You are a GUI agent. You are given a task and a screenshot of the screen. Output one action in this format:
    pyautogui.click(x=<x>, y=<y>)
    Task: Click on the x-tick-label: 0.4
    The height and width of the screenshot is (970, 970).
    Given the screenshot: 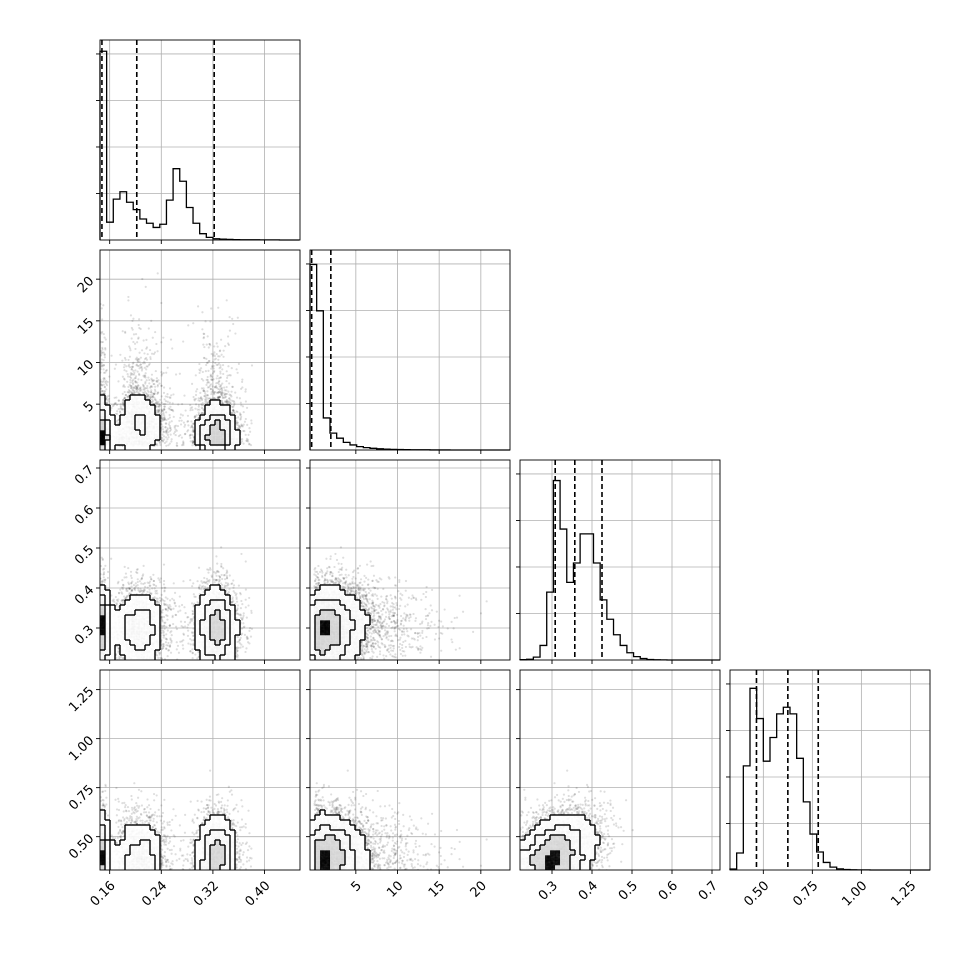 What is the action you would take?
    pyautogui.click(x=588, y=890)
    